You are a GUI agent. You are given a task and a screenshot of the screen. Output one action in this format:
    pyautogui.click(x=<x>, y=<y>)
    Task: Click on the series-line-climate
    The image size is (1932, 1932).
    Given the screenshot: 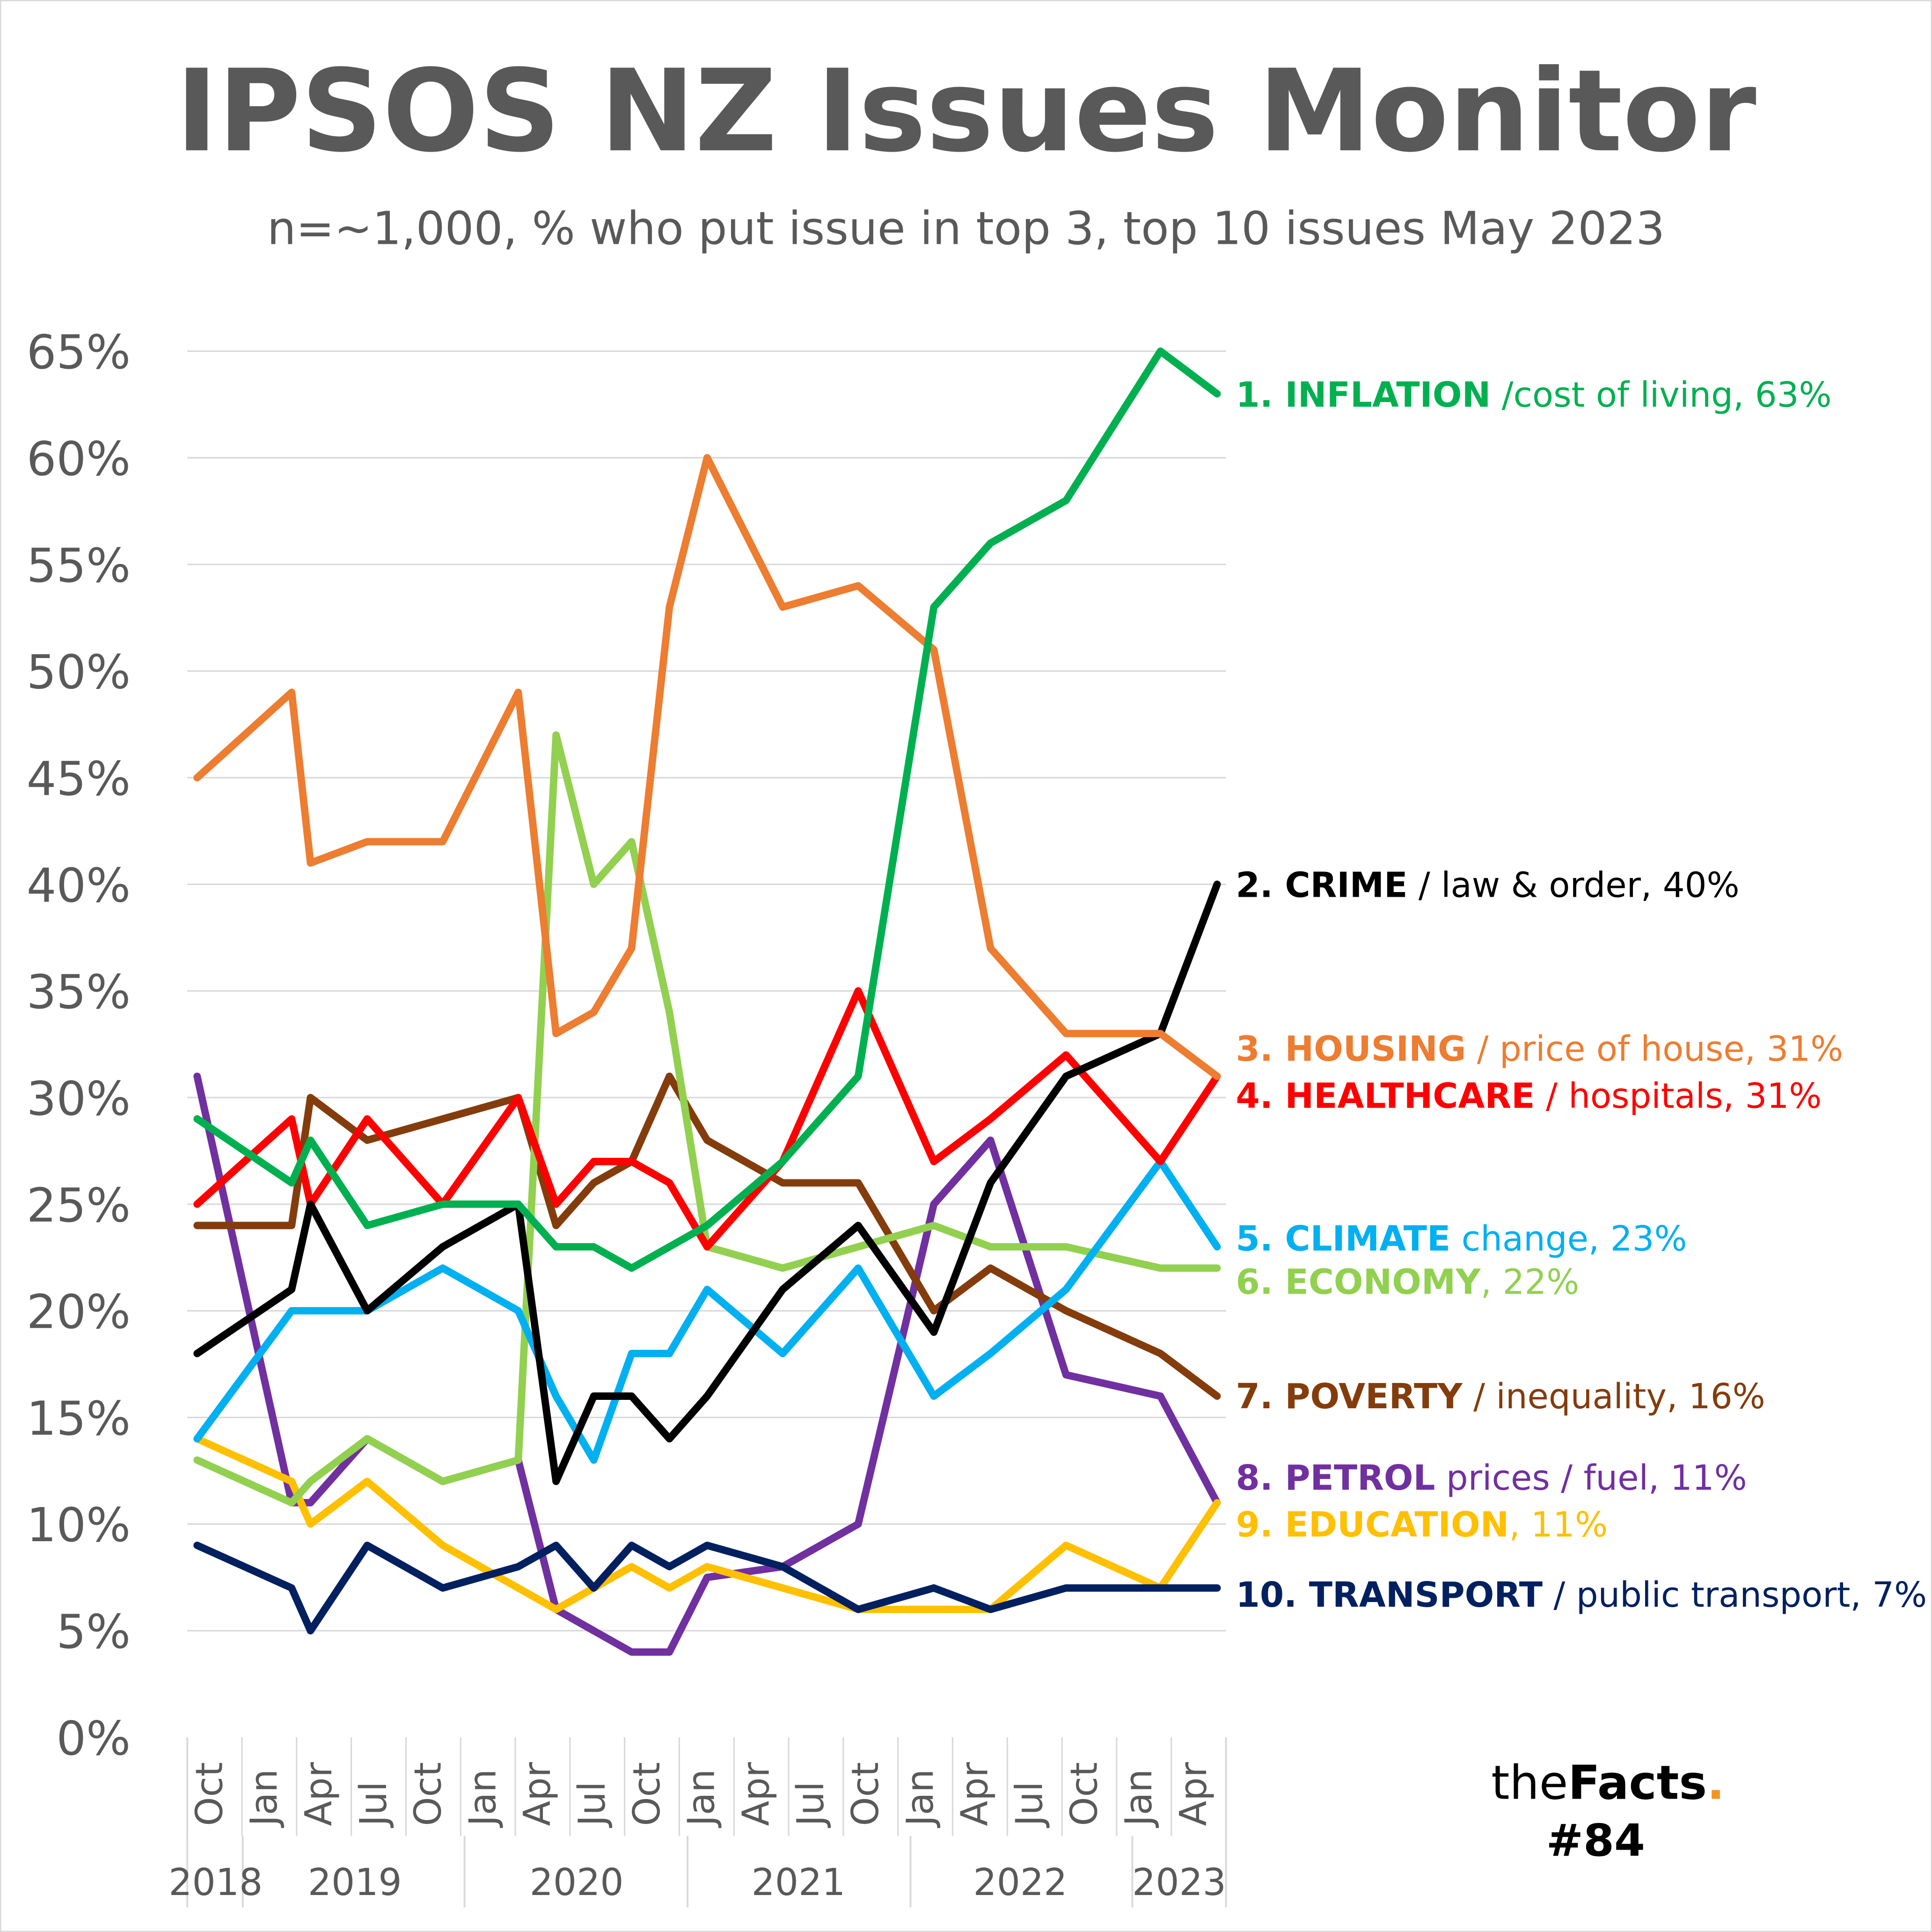 What is the action you would take?
    pyautogui.click(x=707, y=1310)
    